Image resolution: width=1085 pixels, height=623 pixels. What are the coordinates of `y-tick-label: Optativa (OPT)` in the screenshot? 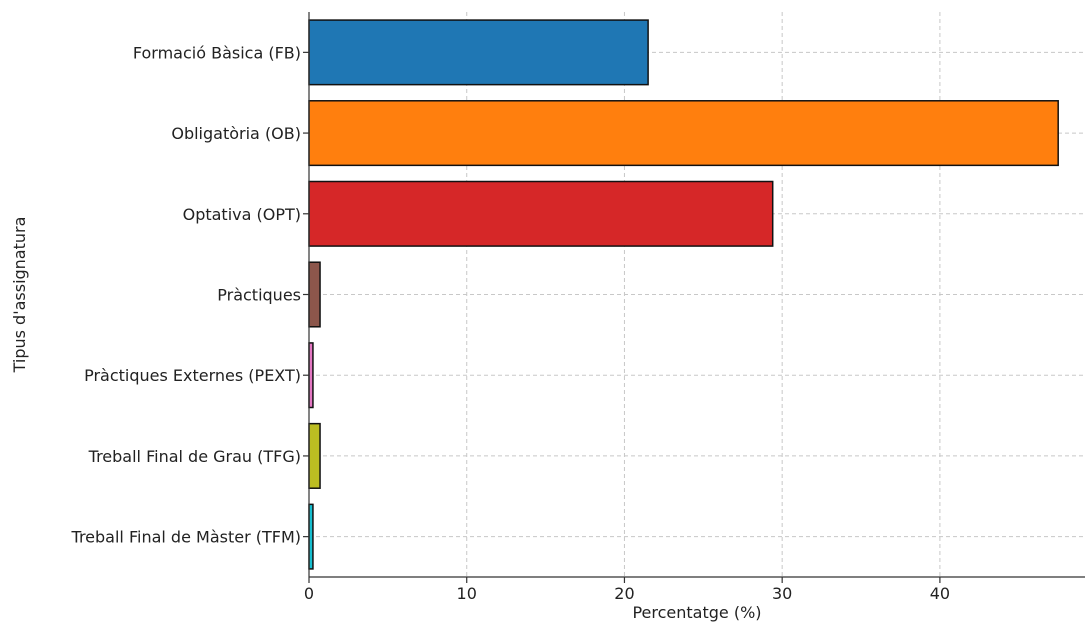 It's located at (242, 214).